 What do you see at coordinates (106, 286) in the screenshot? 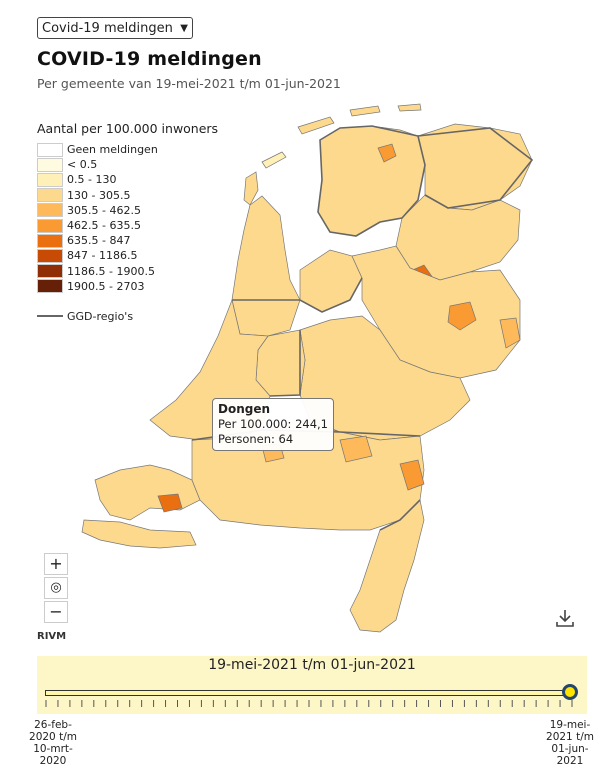
I see `legend-label: 1900.5 - 2703` at bounding box center [106, 286].